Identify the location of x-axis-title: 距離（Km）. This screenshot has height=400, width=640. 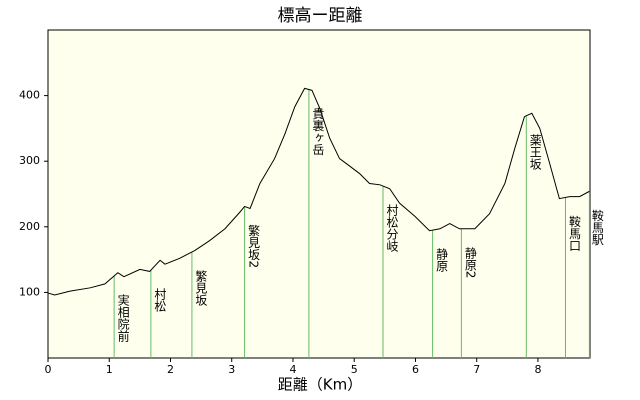
(320, 385).